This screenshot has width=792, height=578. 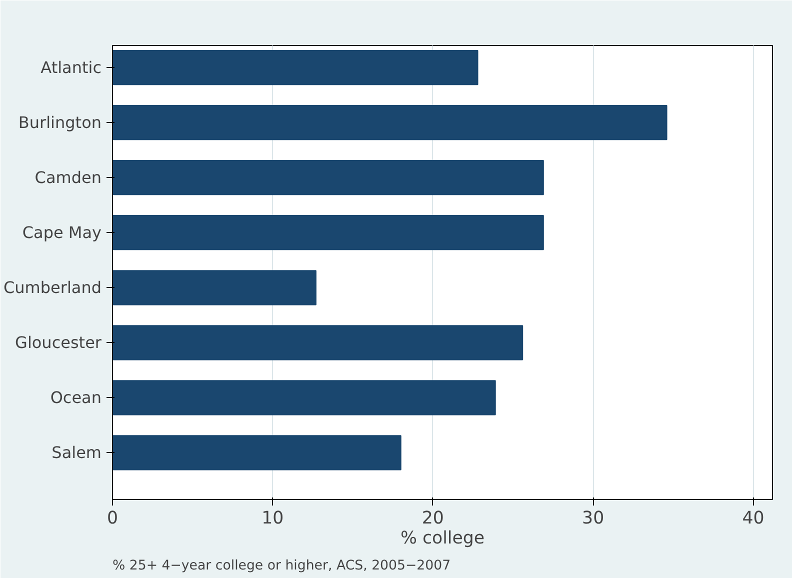 What do you see at coordinates (442, 538) in the screenshot?
I see `x-axis-title: % college` at bounding box center [442, 538].